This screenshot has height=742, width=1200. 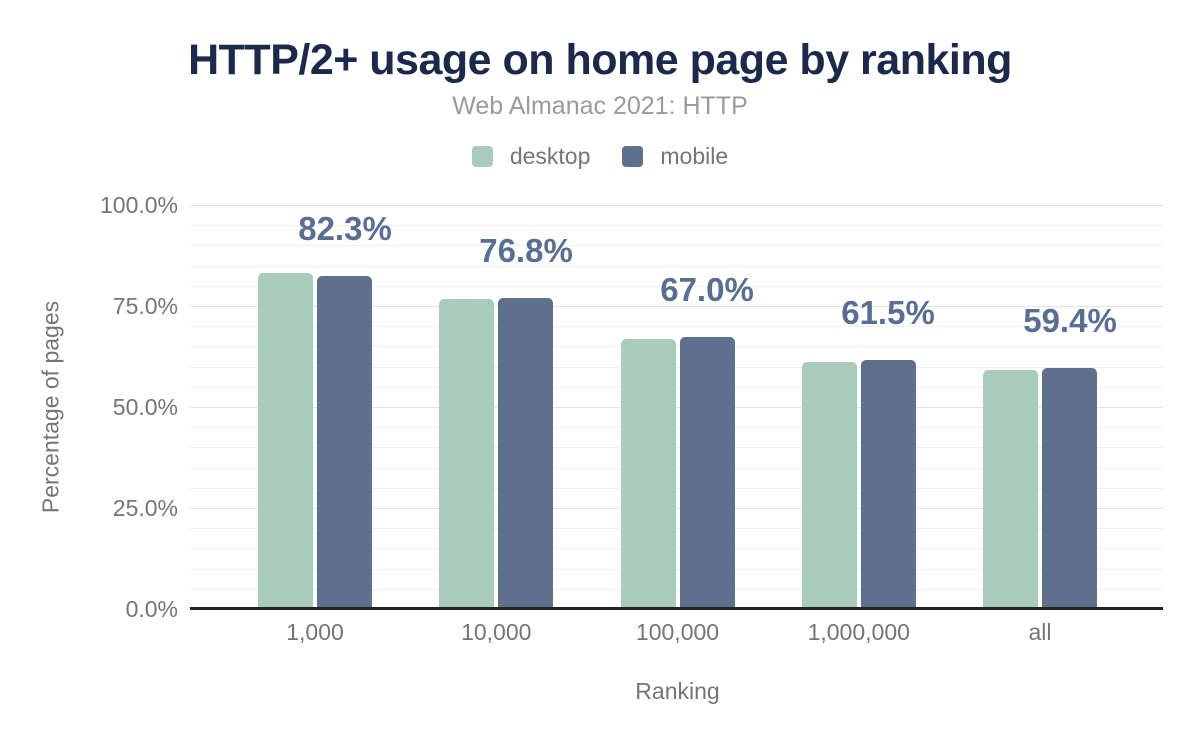 What do you see at coordinates (888, 312) in the screenshot?
I see `bar-value-label: 61.5%` at bounding box center [888, 312].